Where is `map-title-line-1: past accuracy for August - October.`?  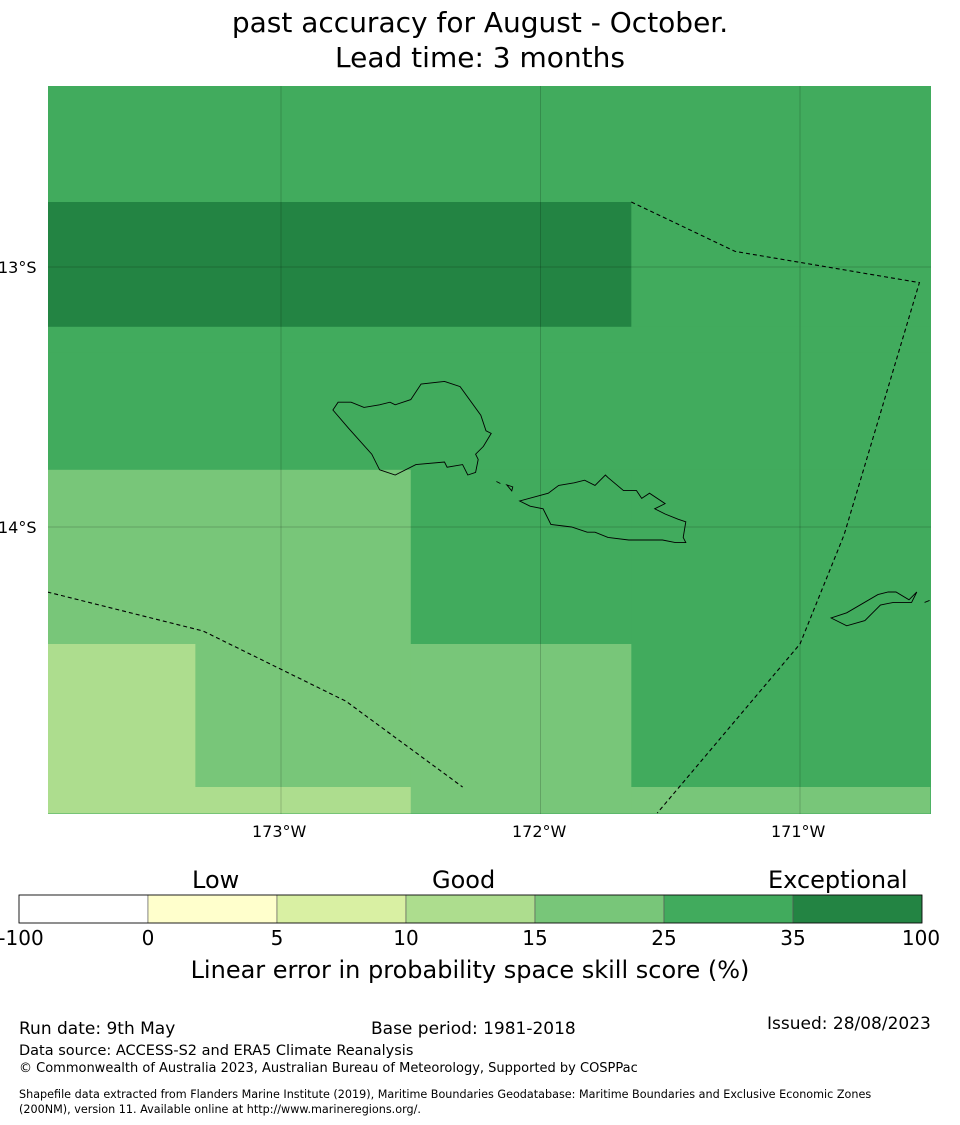
map-title-line-1: past accuracy for August - October. is located at coordinates (480, 22).